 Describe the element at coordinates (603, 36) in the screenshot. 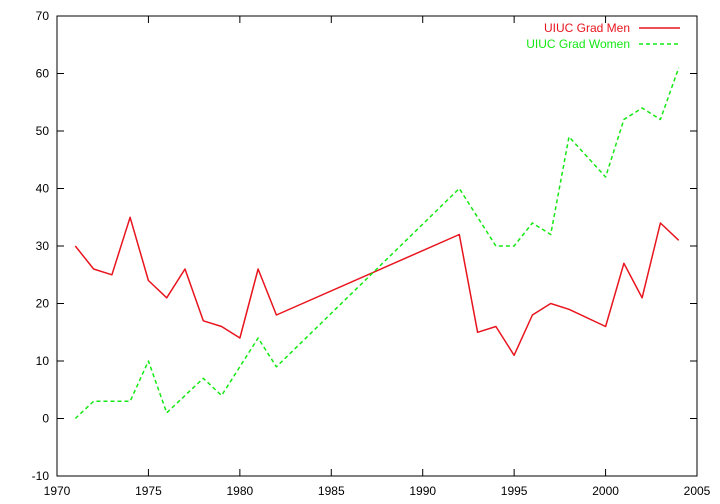

I see `legend: UIUC Grad Men UIUC Grad Women` at that location.